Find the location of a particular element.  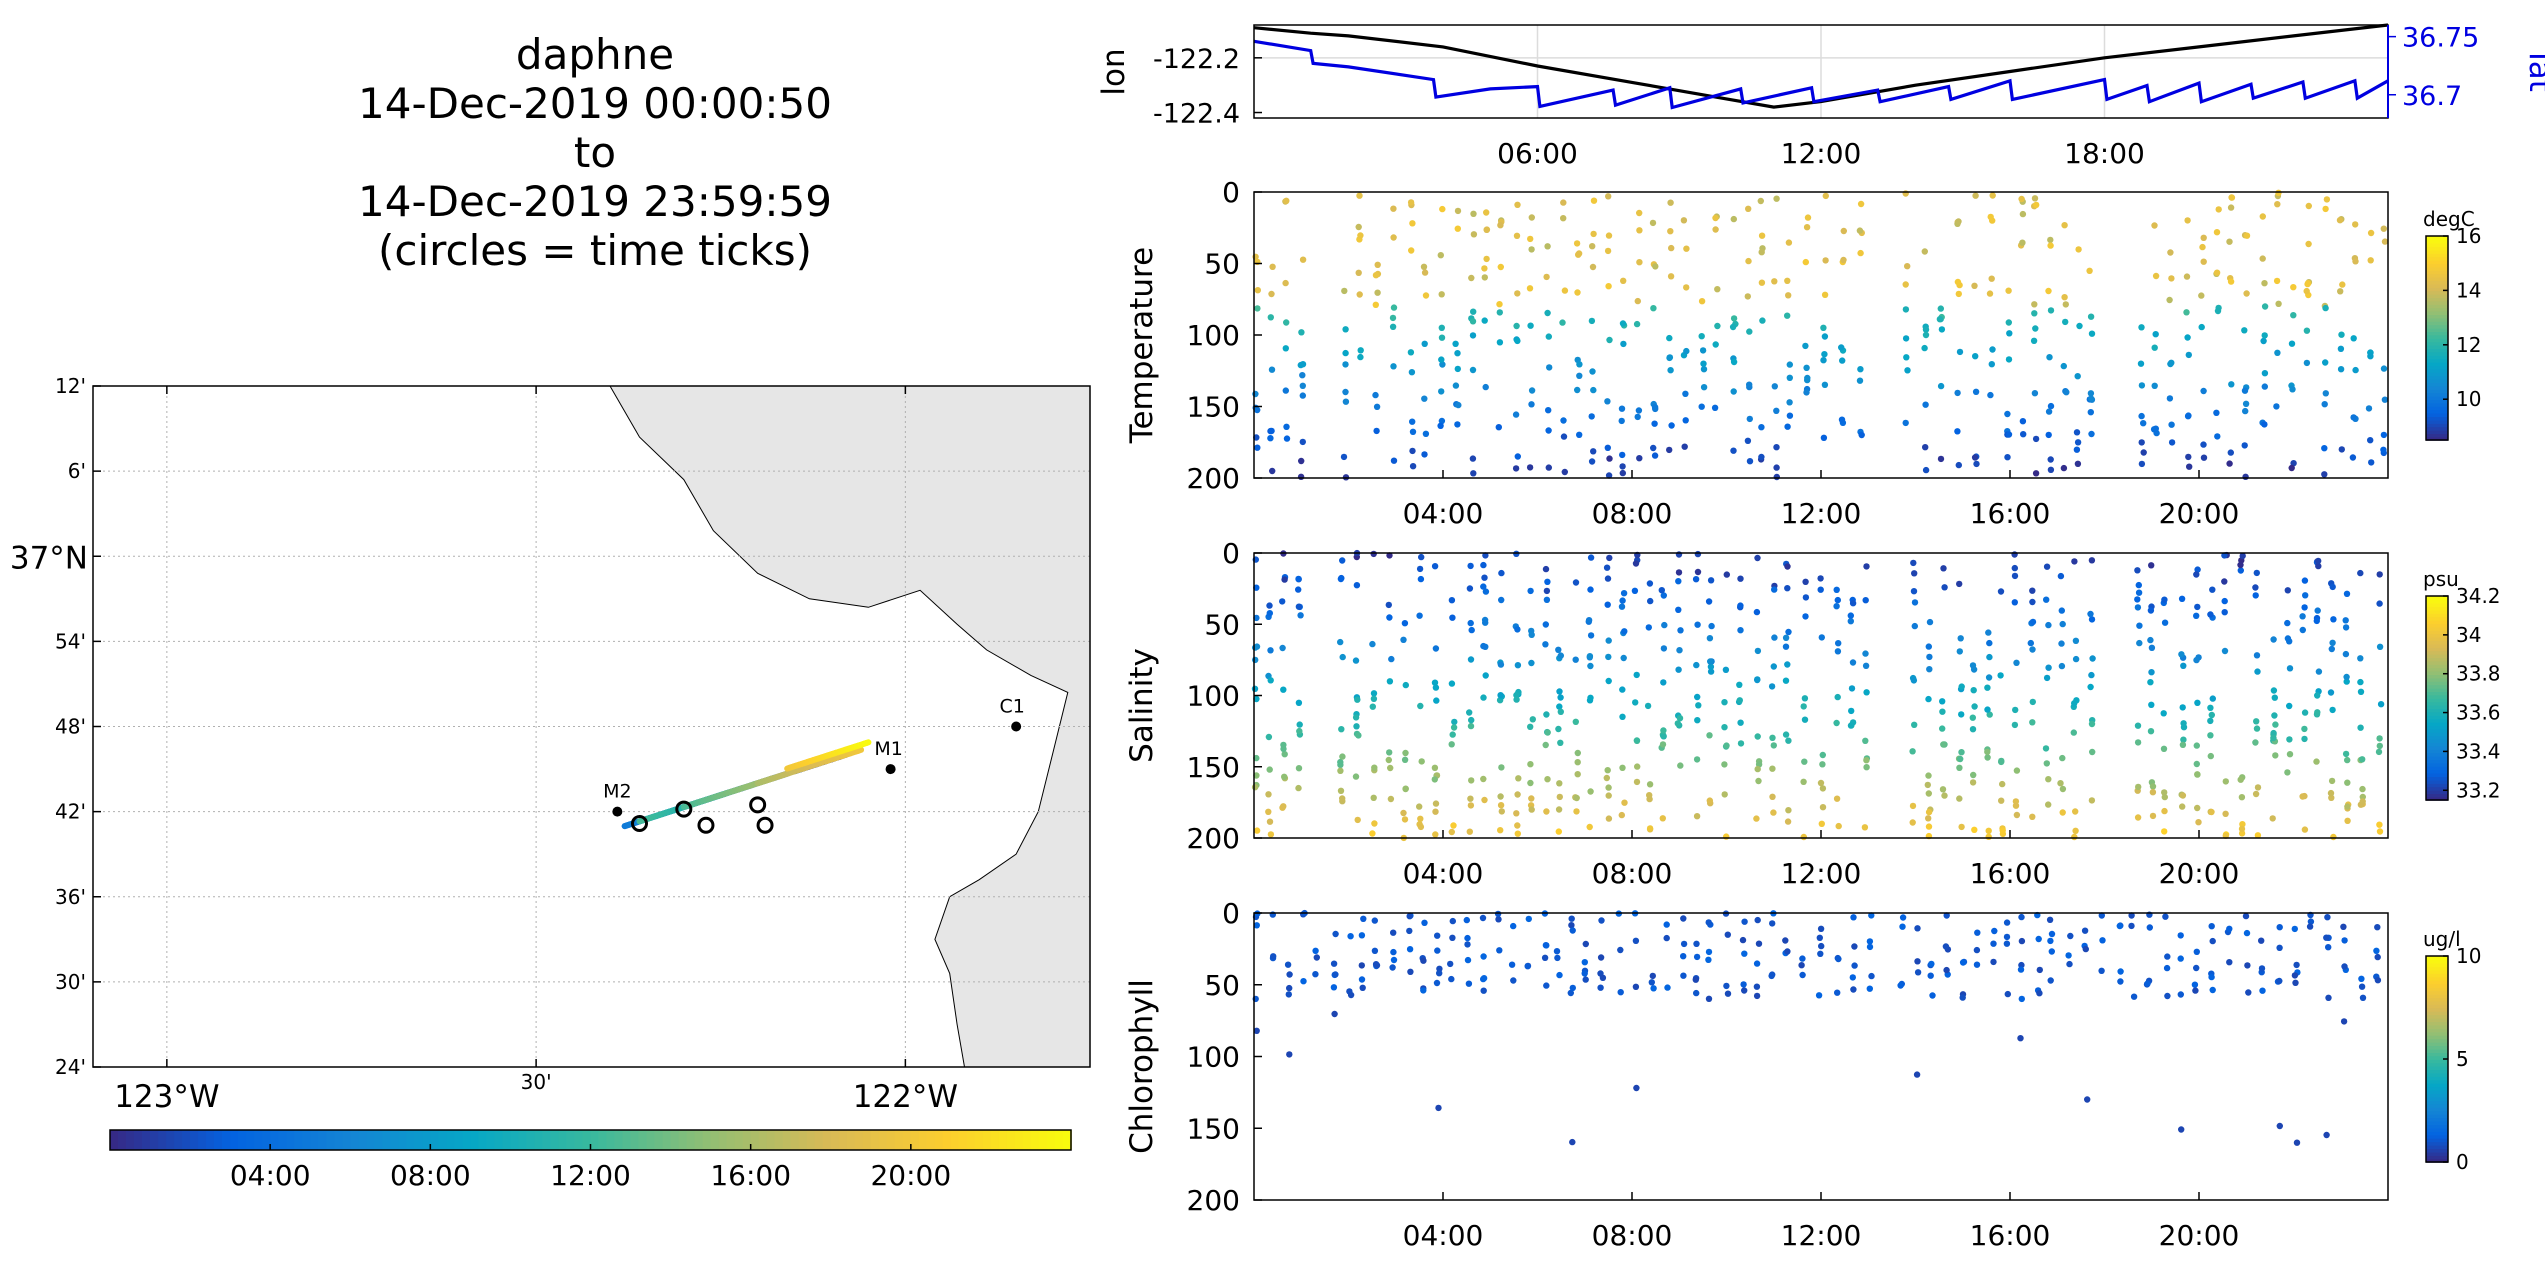

title-note: (circles = time ticks) is located at coordinates (595, 250).